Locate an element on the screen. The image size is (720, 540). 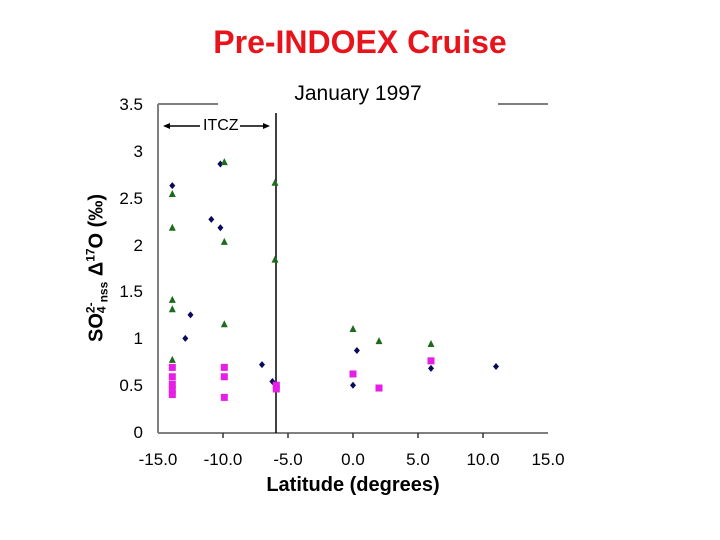
x-axis-label: Latitude (degrees) is located at coordinates (353, 485).